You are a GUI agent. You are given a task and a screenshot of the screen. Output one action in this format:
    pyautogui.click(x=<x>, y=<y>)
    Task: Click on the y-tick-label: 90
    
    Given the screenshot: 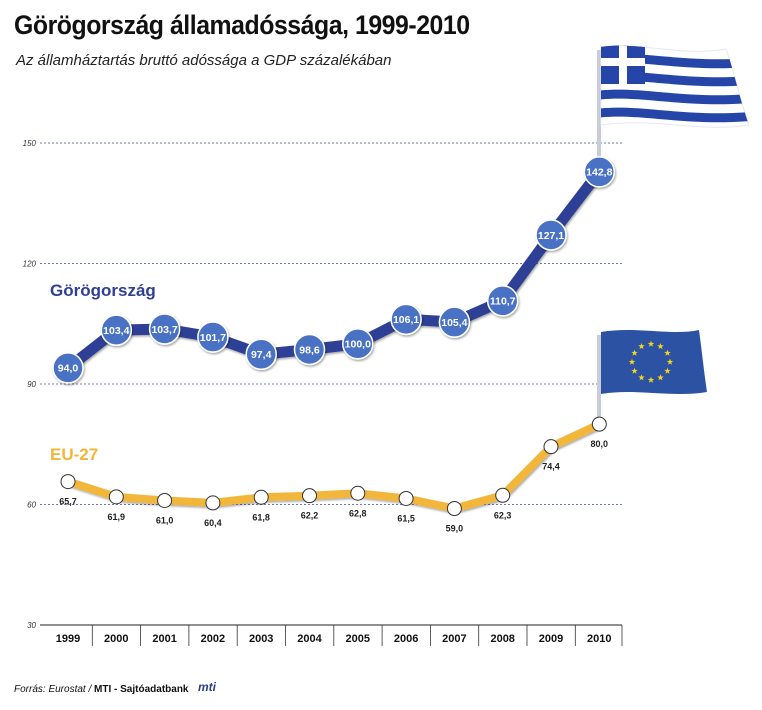 What is the action you would take?
    pyautogui.click(x=31, y=384)
    